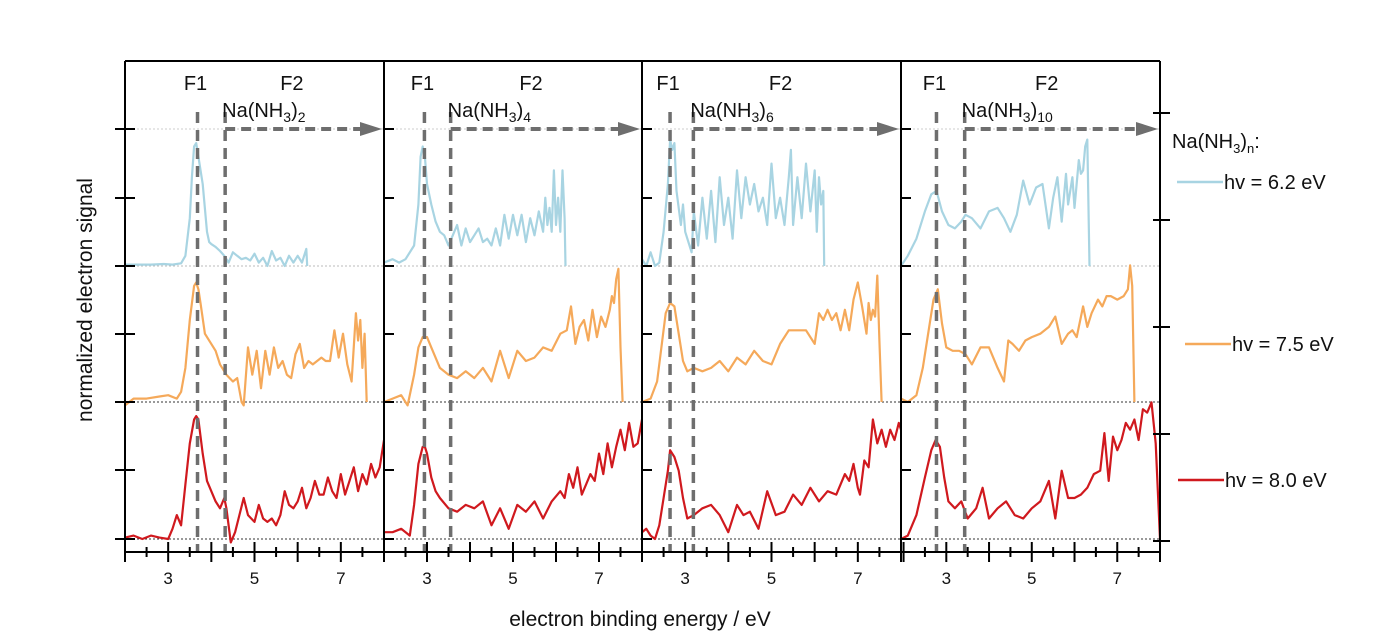 The height and width of the screenshot is (644, 1384). What do you see at coordinates (85, 300) in the screenshot?
I see `y-axis-label: normalized electron signal` at bounding box center [85, 300].